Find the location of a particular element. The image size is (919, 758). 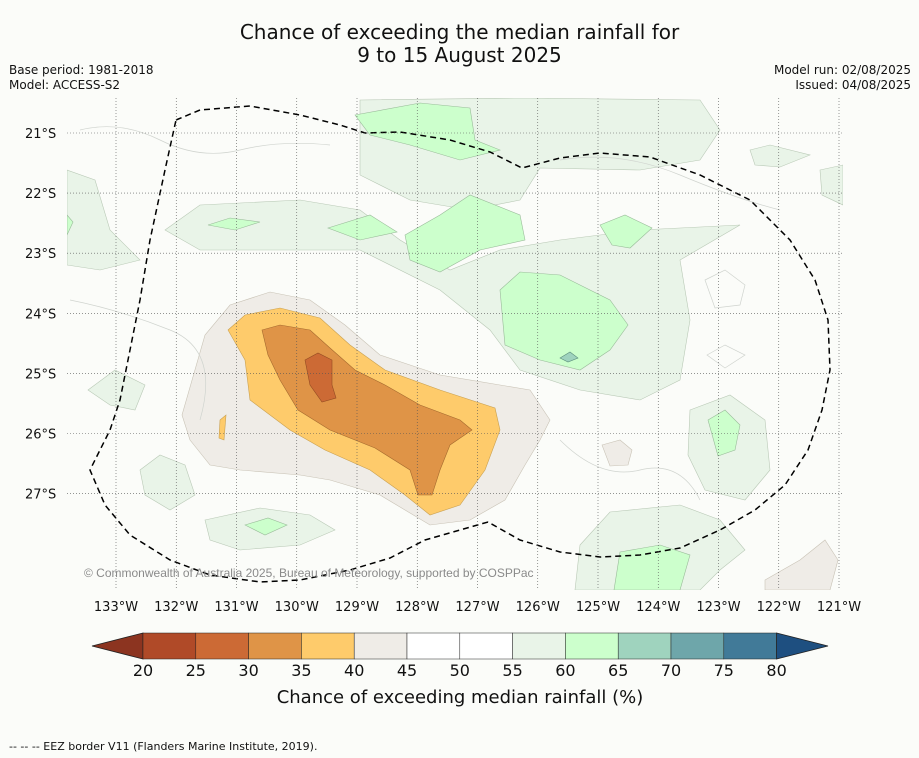

x-tick-label: 122°W is located at coordinates (779, 607).